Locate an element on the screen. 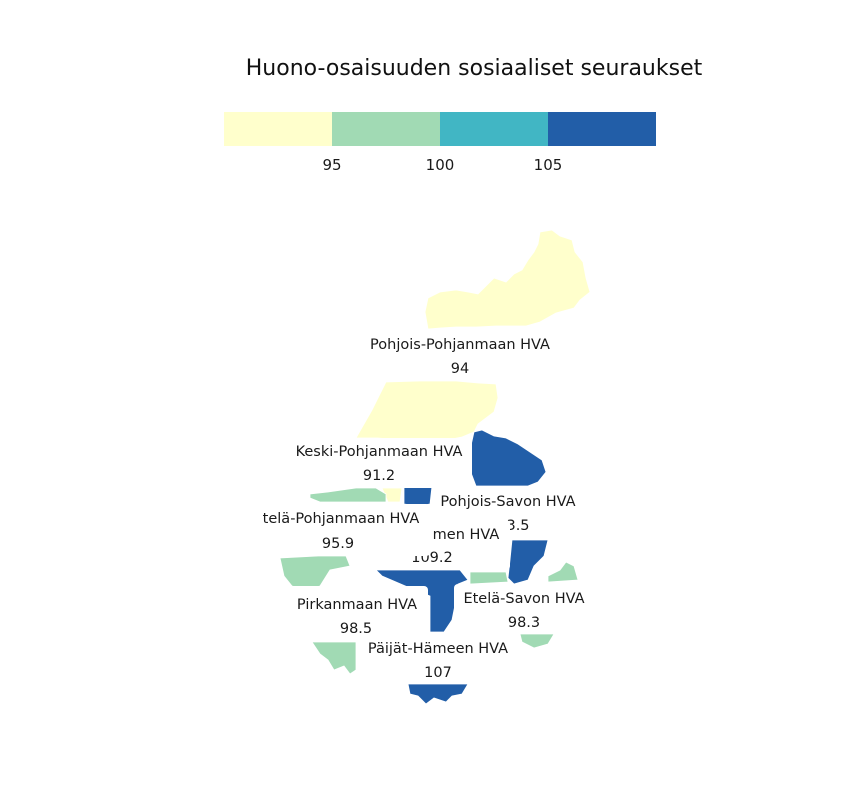 This screenshot has height=792, width=864. region-etela-savo-east is located at coordinates (563, 572).